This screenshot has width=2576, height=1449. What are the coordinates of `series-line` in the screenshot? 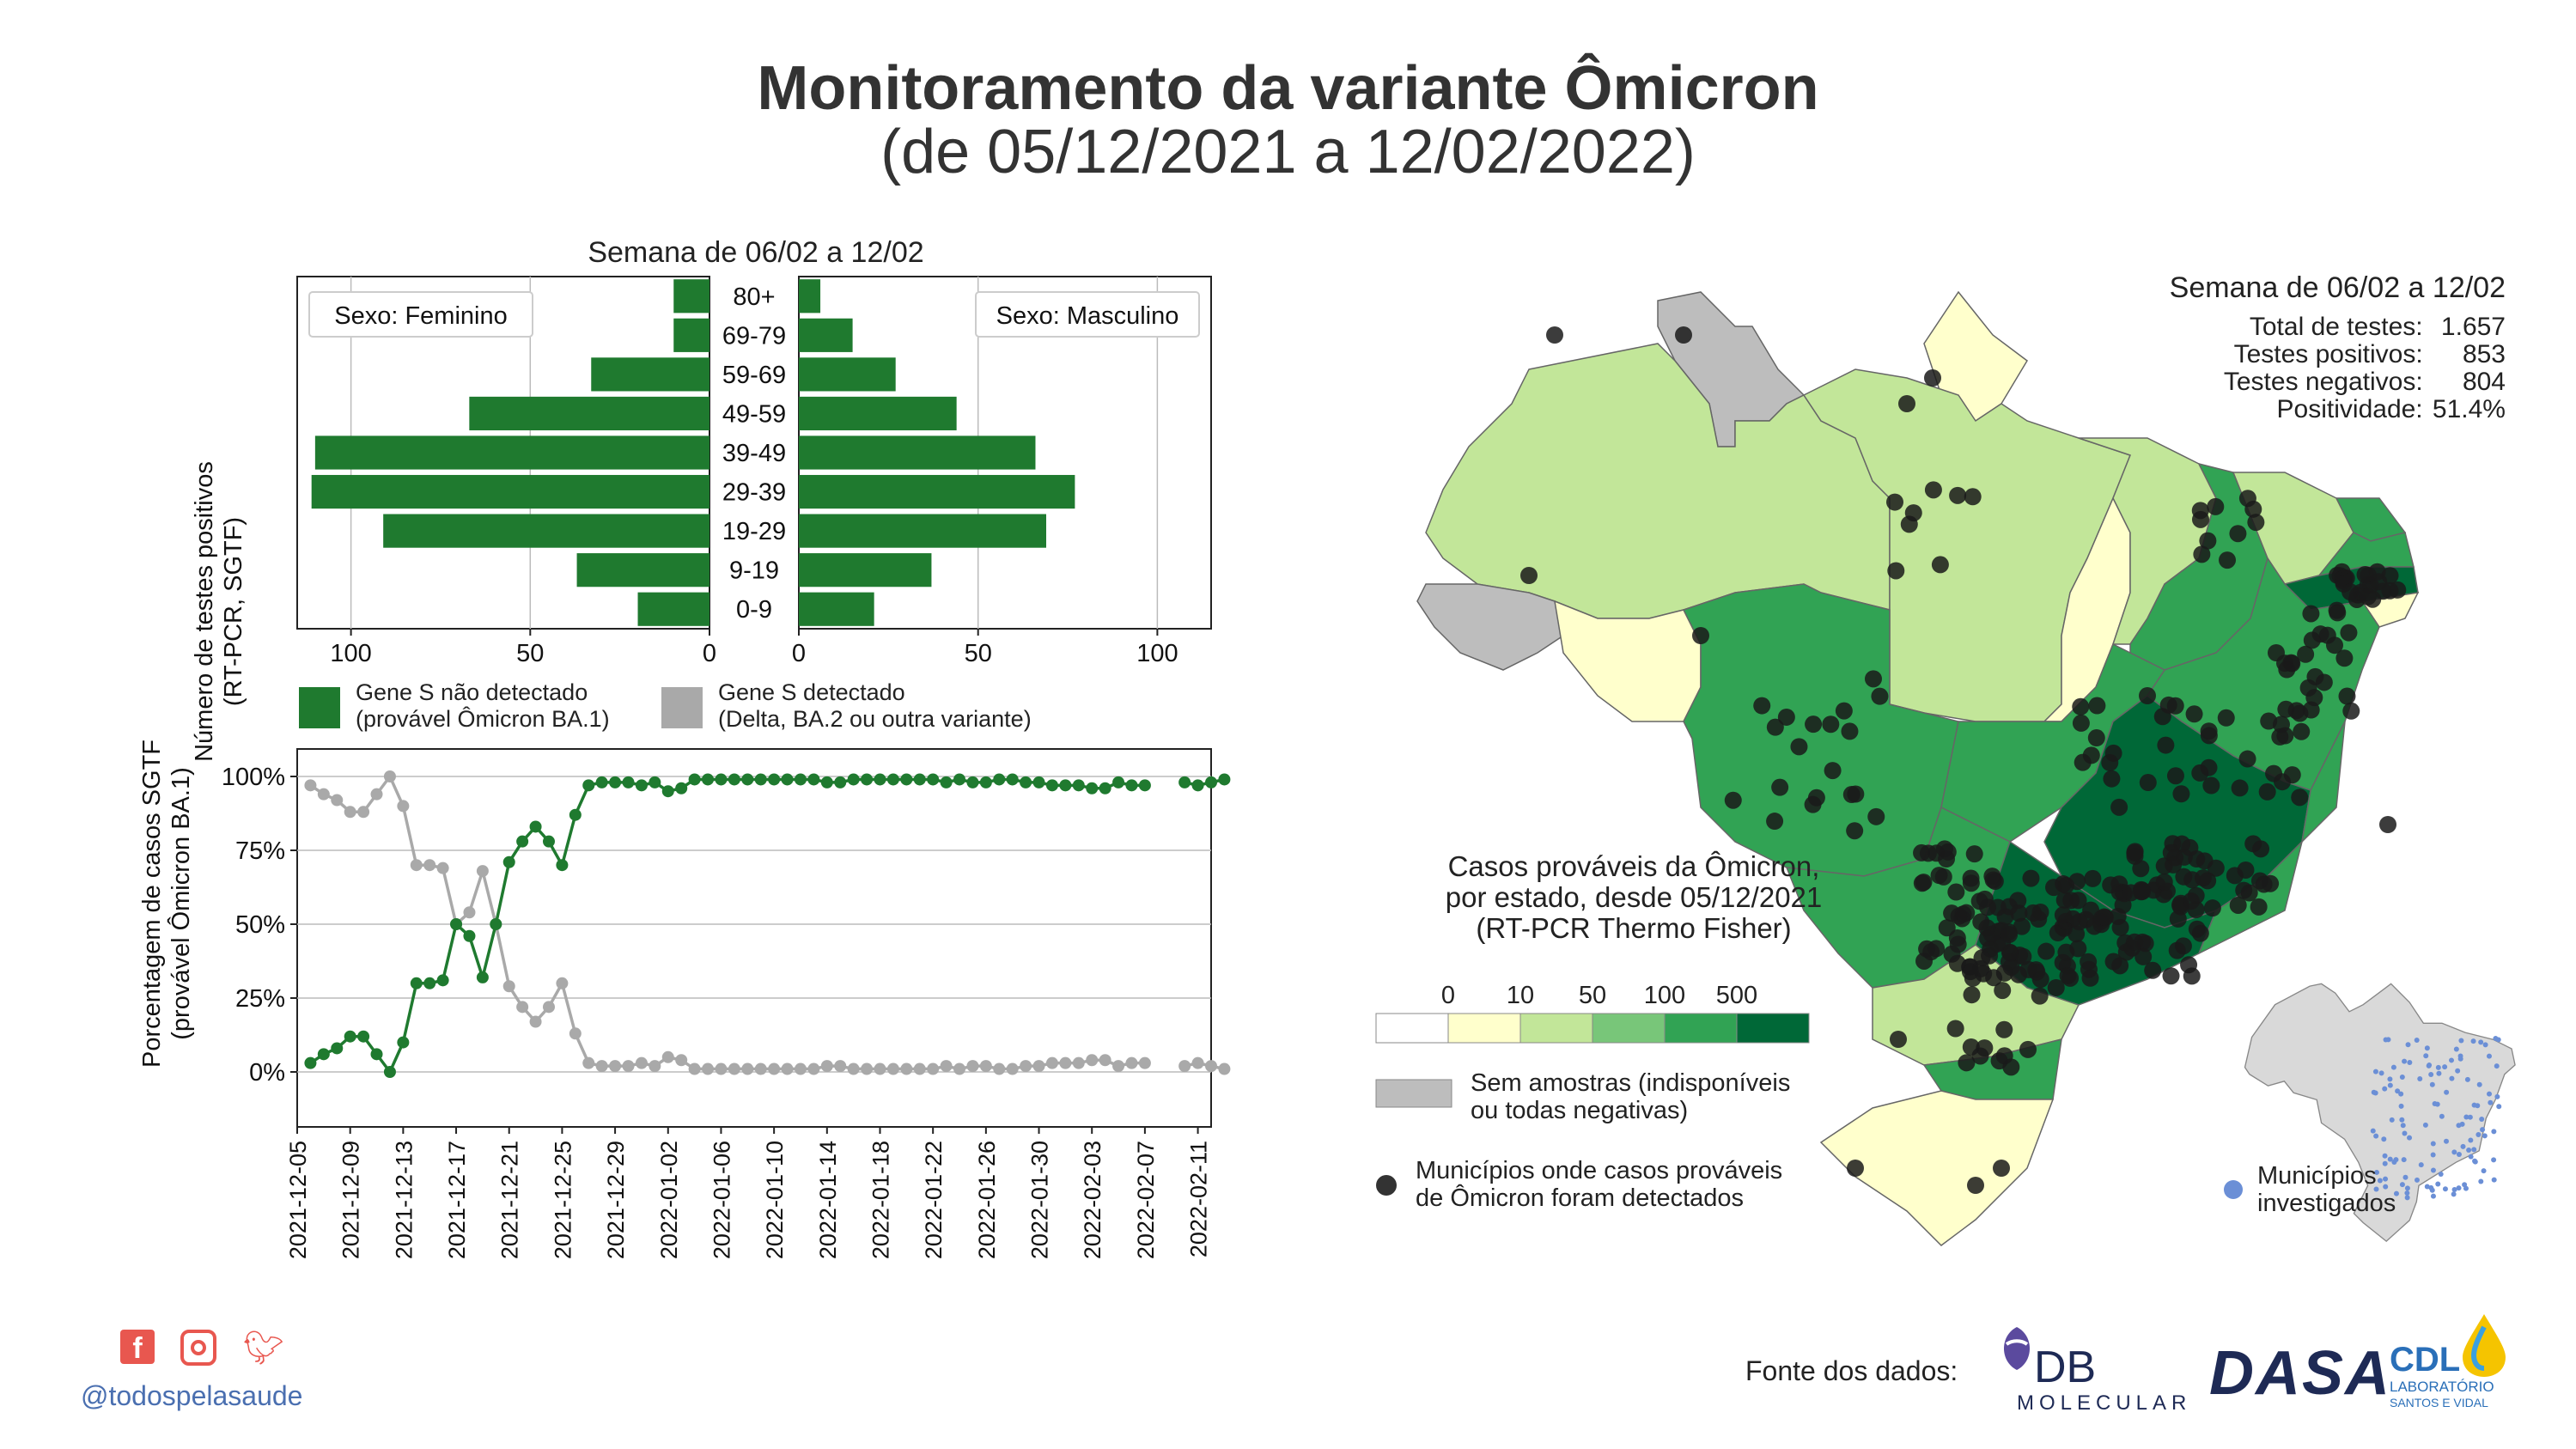 It's located at (1204, 1066).